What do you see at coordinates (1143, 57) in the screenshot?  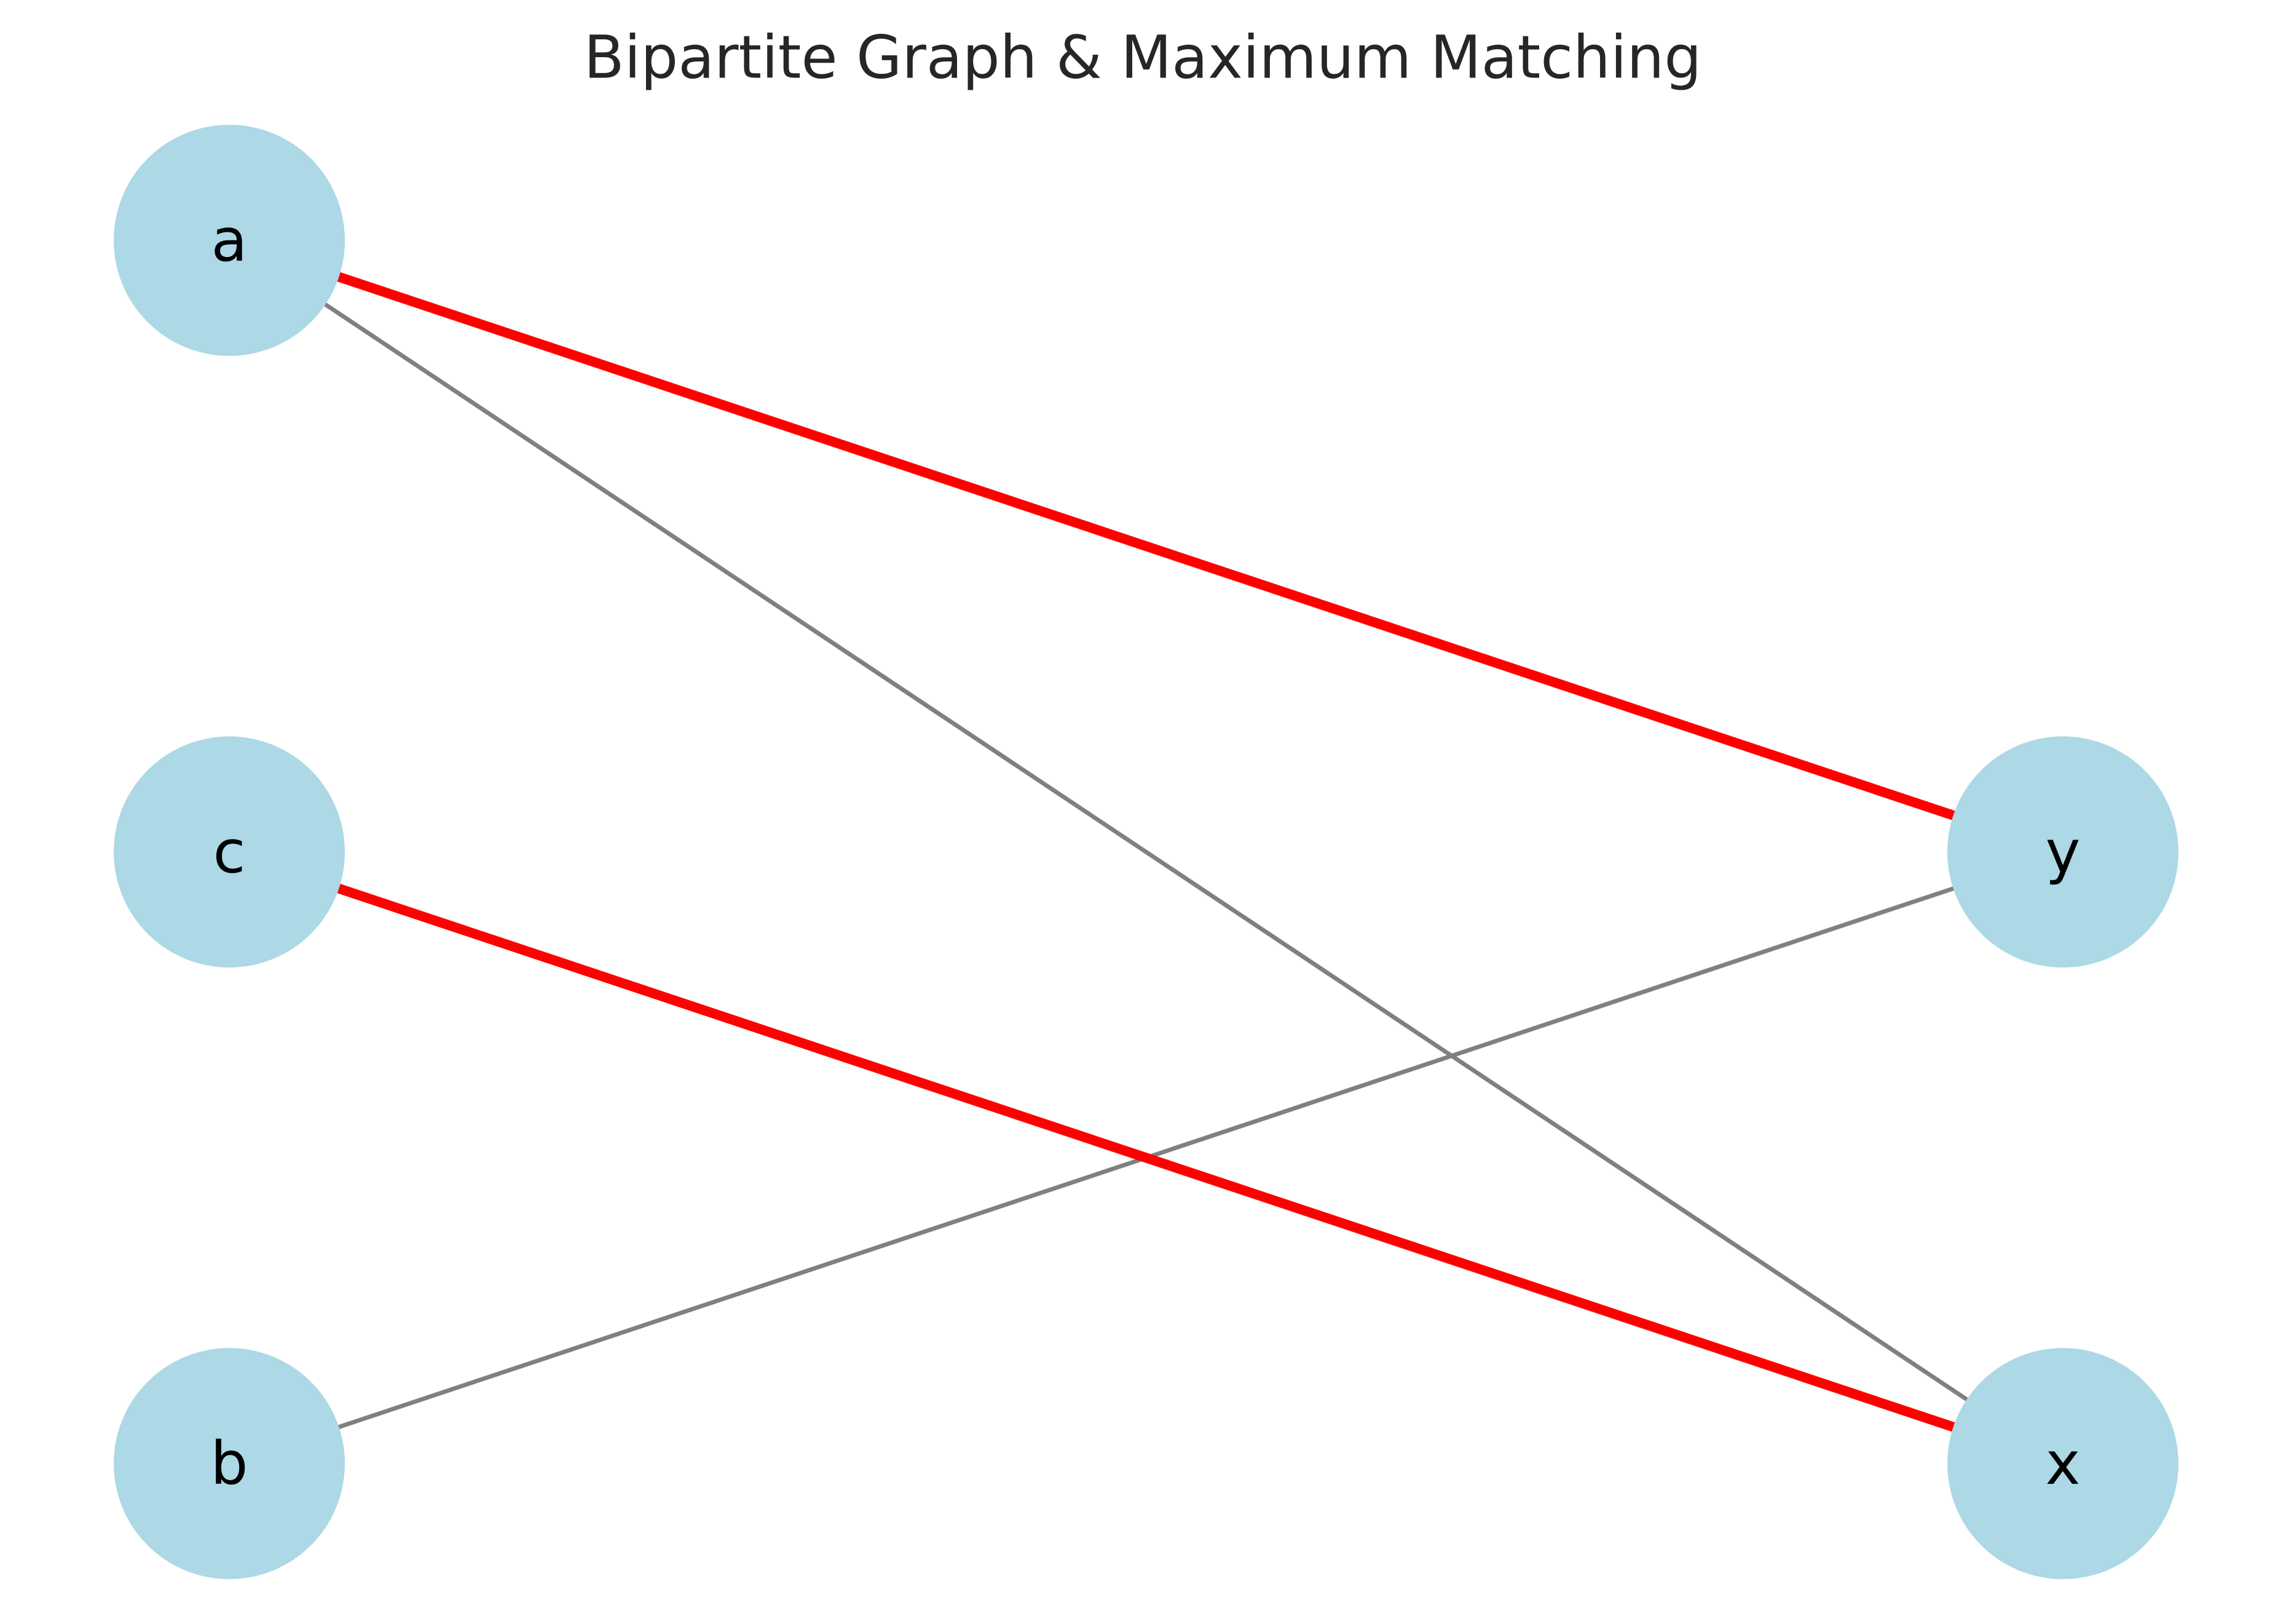 I see `graph-title: Bipartite Graph & Maximum Matching` at bounding box center [1143, 57].